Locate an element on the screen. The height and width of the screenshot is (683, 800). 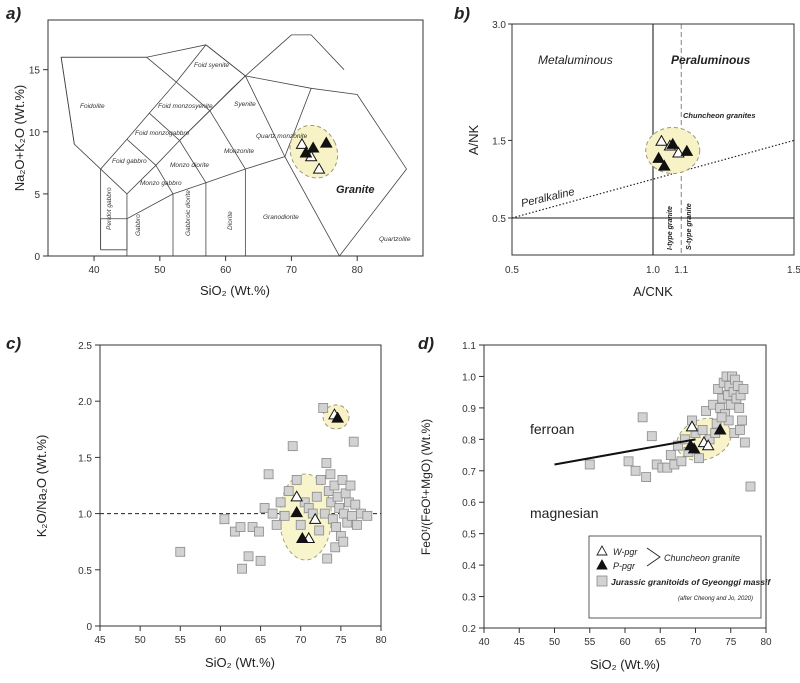
panel-a-ticks: 40 50 60 70 80 0 5 10 15 is located at coordinates (196, 171).